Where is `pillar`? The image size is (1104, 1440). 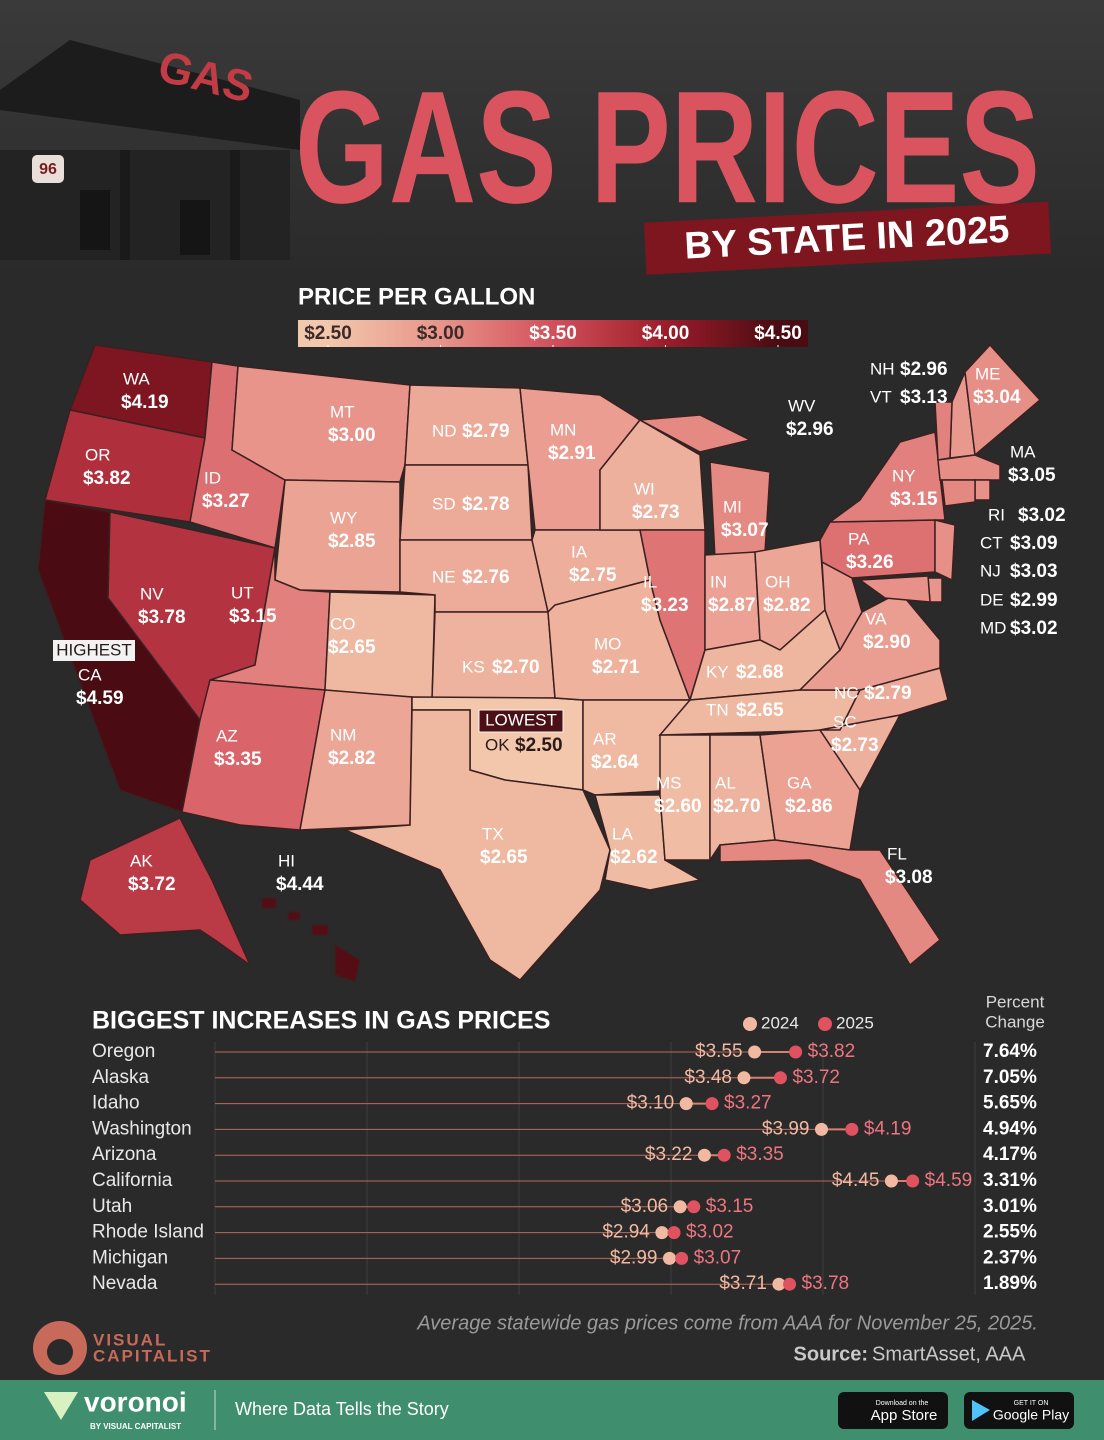
pillar is located at coordinates (125, 205).